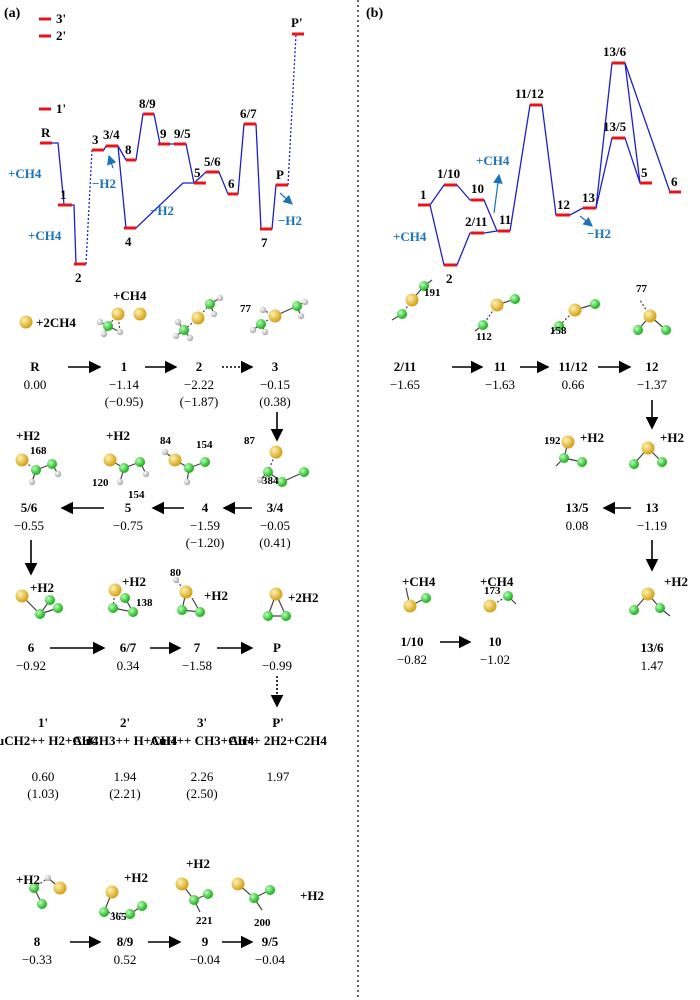  What do you see at coordinates (412, 659) in the screenshot?
I see `svg-text: −0.82` at bounding box center [412, 659].